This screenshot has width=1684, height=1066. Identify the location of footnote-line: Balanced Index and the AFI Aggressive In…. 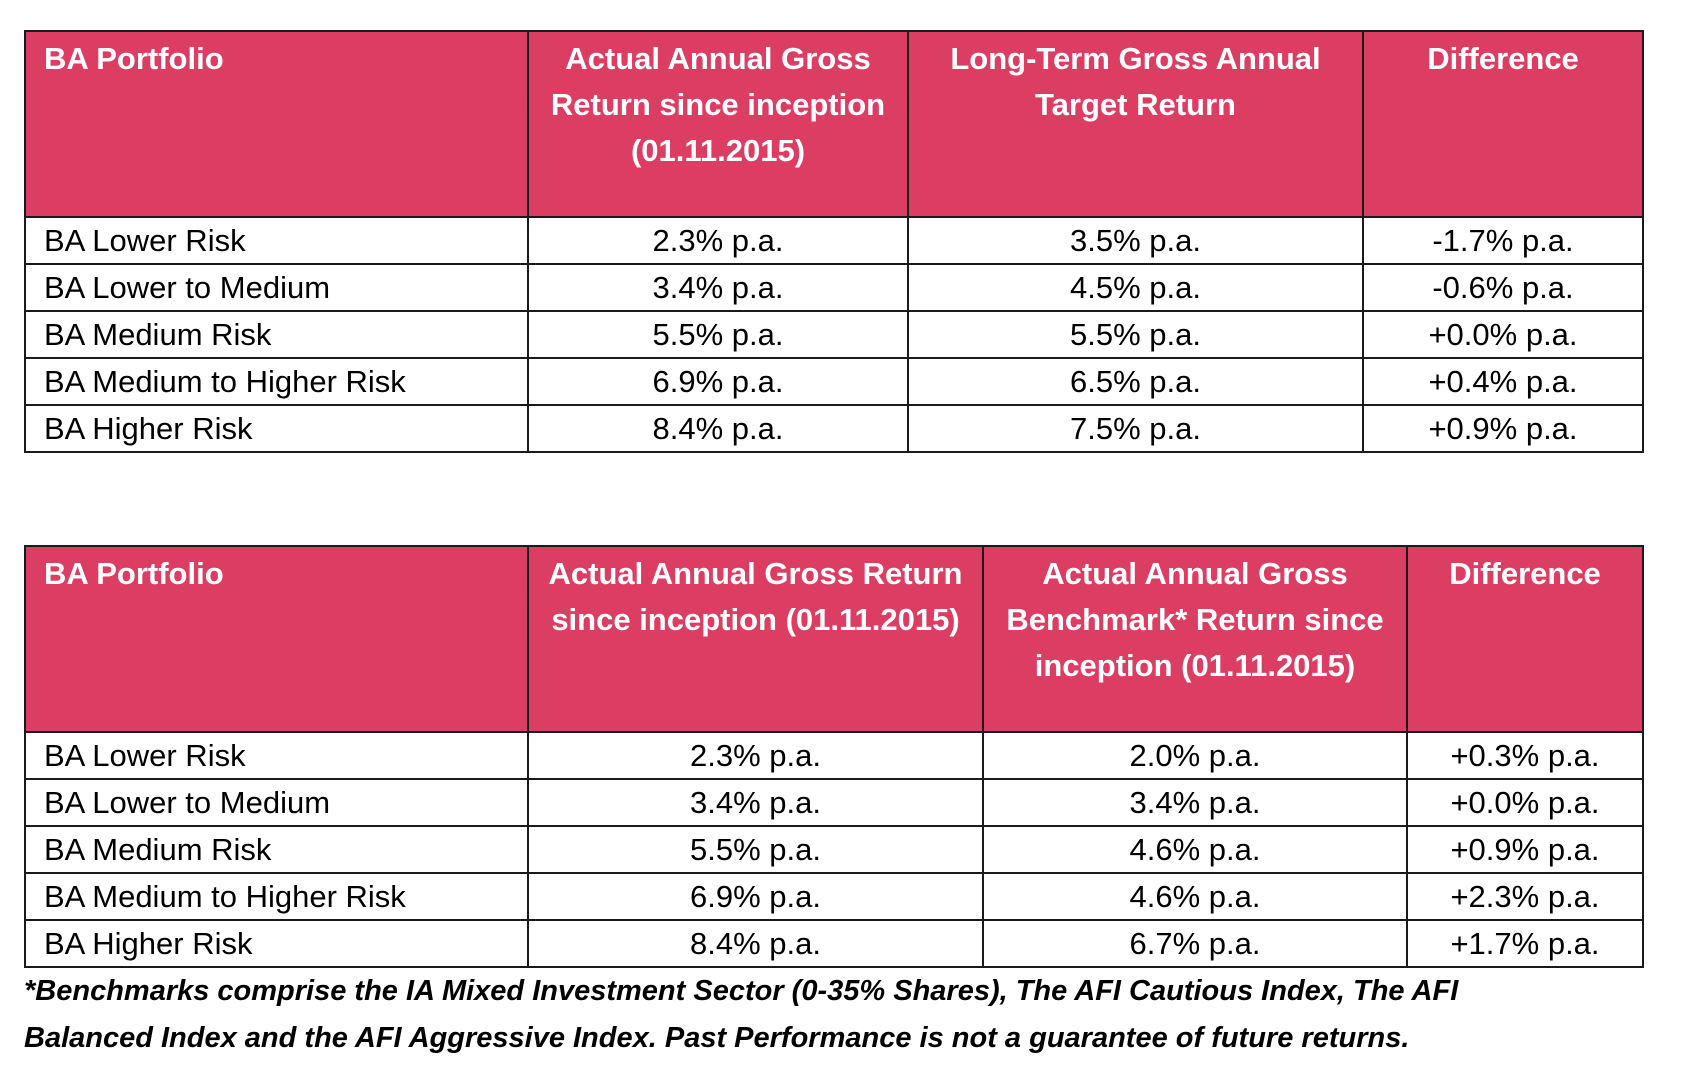
(717, 1038).